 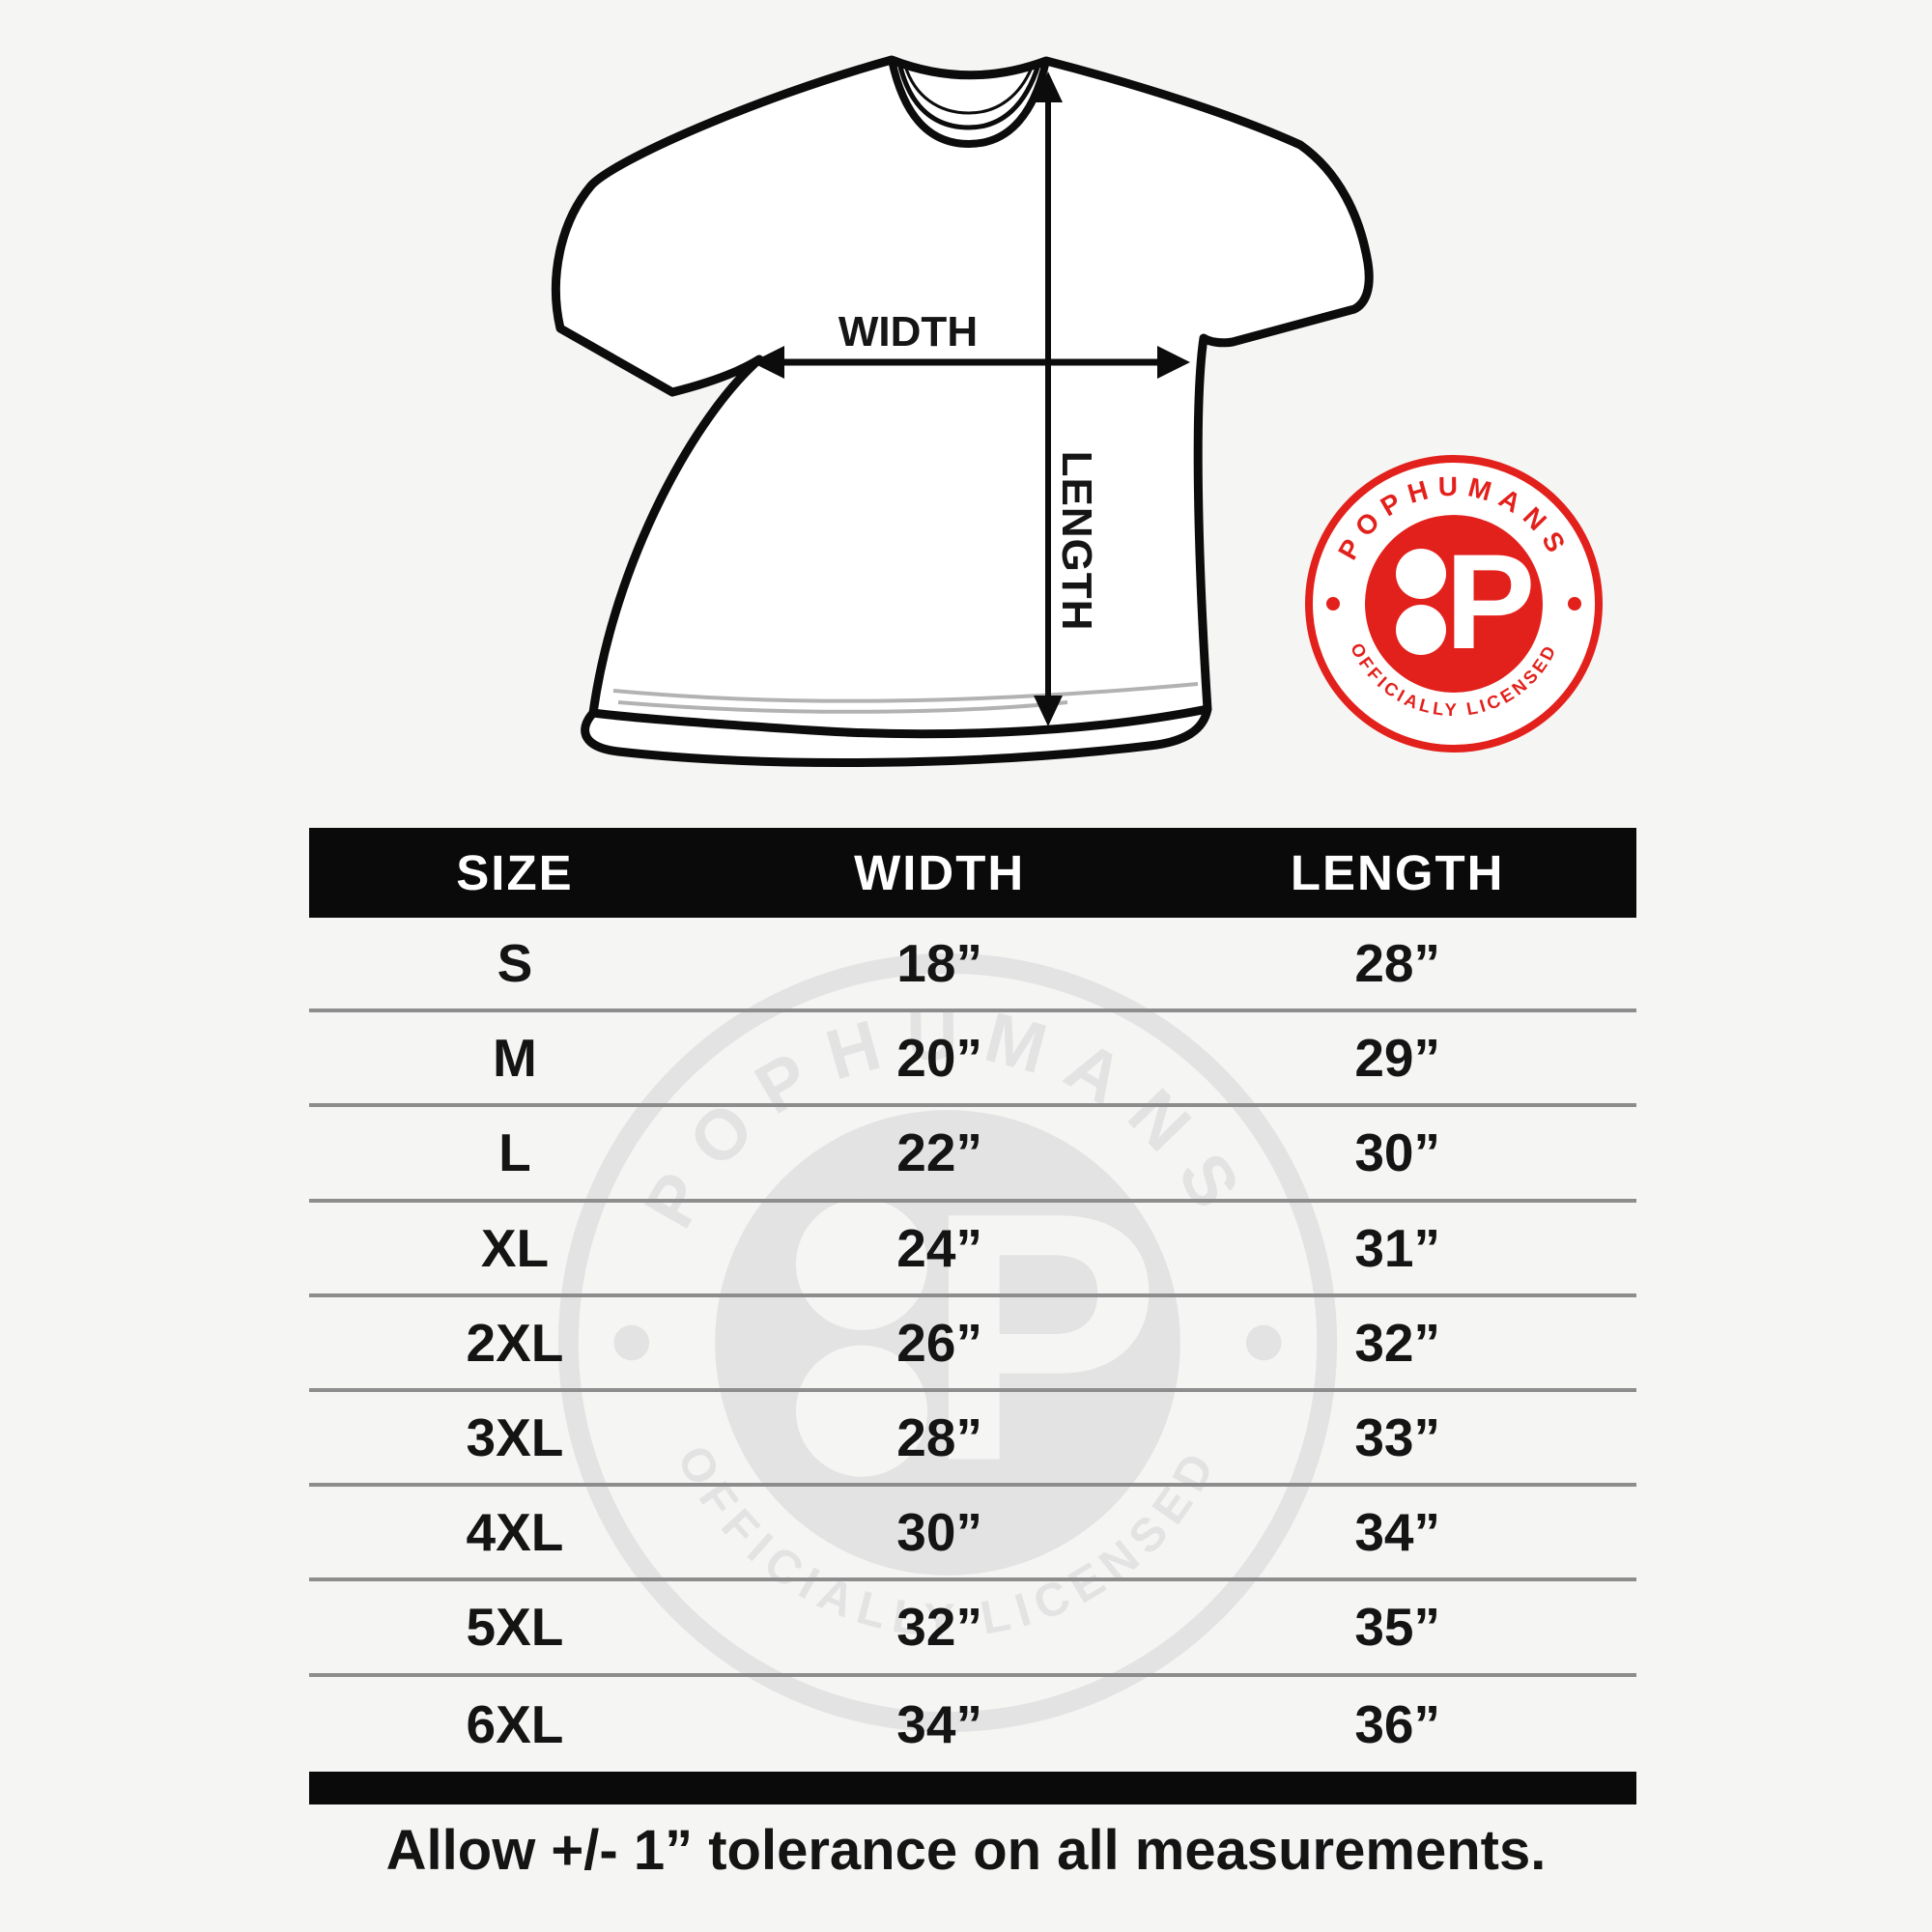 I want to click on length-arrow-label: LENGTH, so click(x=1076, y=541).